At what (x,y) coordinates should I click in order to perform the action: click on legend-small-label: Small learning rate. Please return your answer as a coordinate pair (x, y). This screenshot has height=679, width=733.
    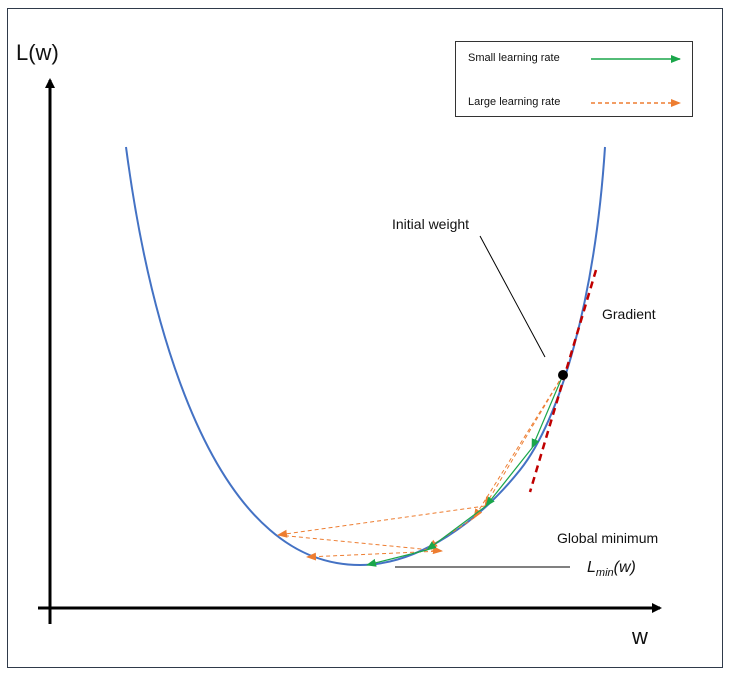
    Looking at the image, I should click on (514, 58).